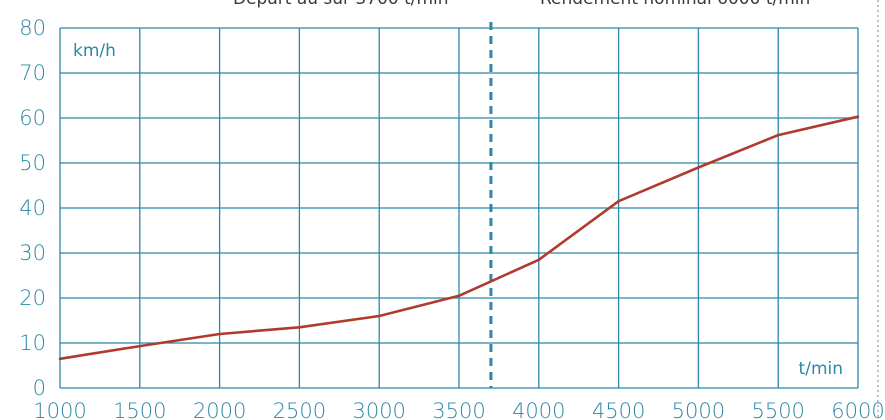  What do you see at coordinates (698, 409) in the screenshot?
I see `x-tick-label: 5000` at bounding box center [698, 409].